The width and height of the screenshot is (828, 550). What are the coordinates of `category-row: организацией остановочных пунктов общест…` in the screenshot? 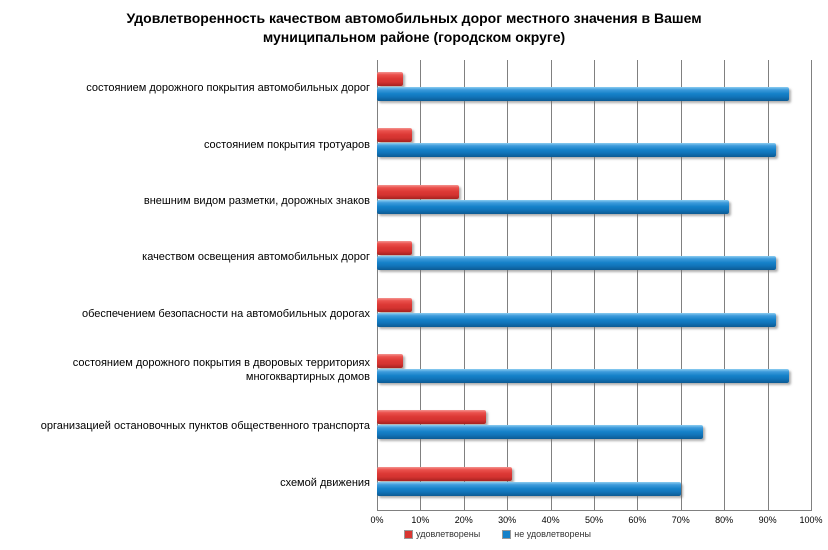 It's located at (414, 426).